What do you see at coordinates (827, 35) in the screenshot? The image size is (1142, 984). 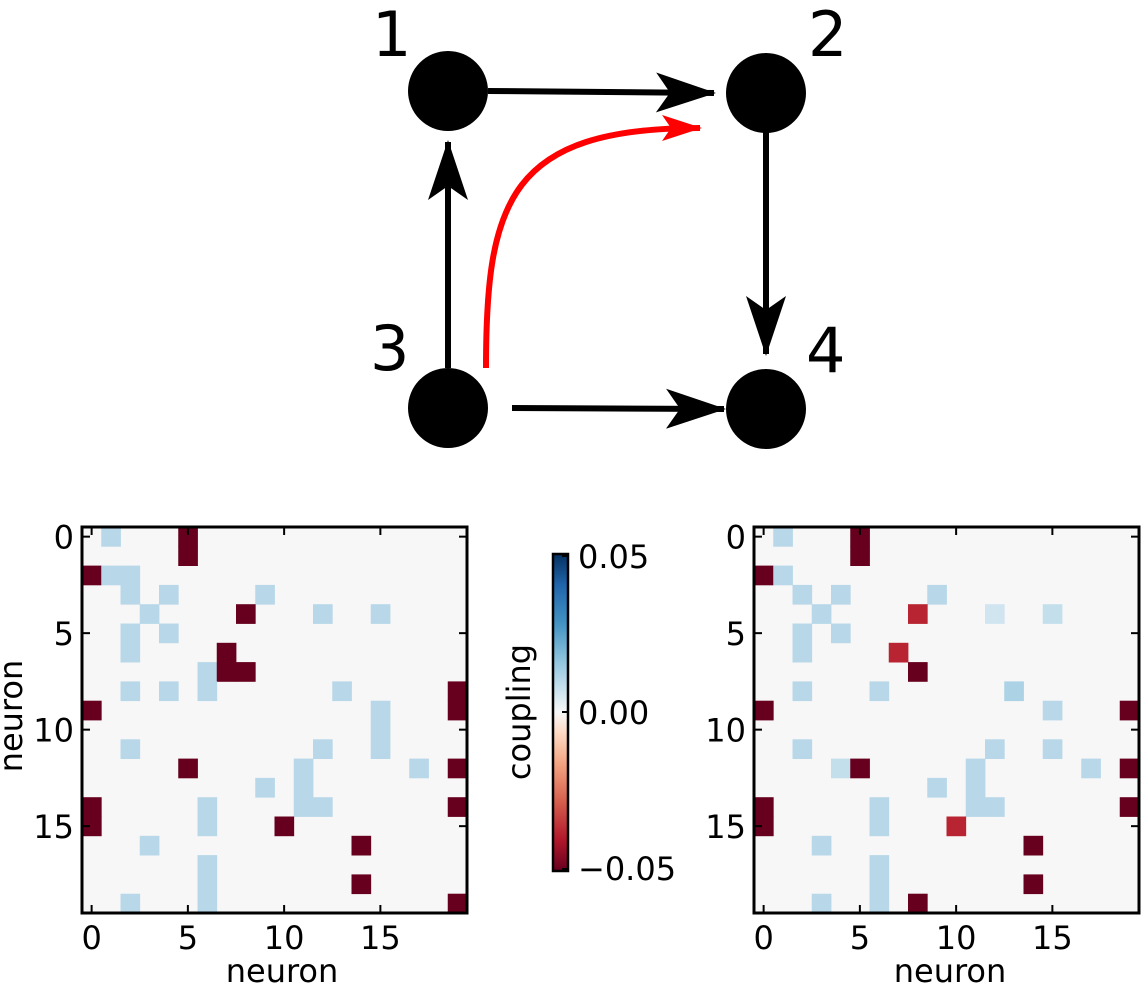 I see `node-2-label: 2` at bounding box center [827, 35].